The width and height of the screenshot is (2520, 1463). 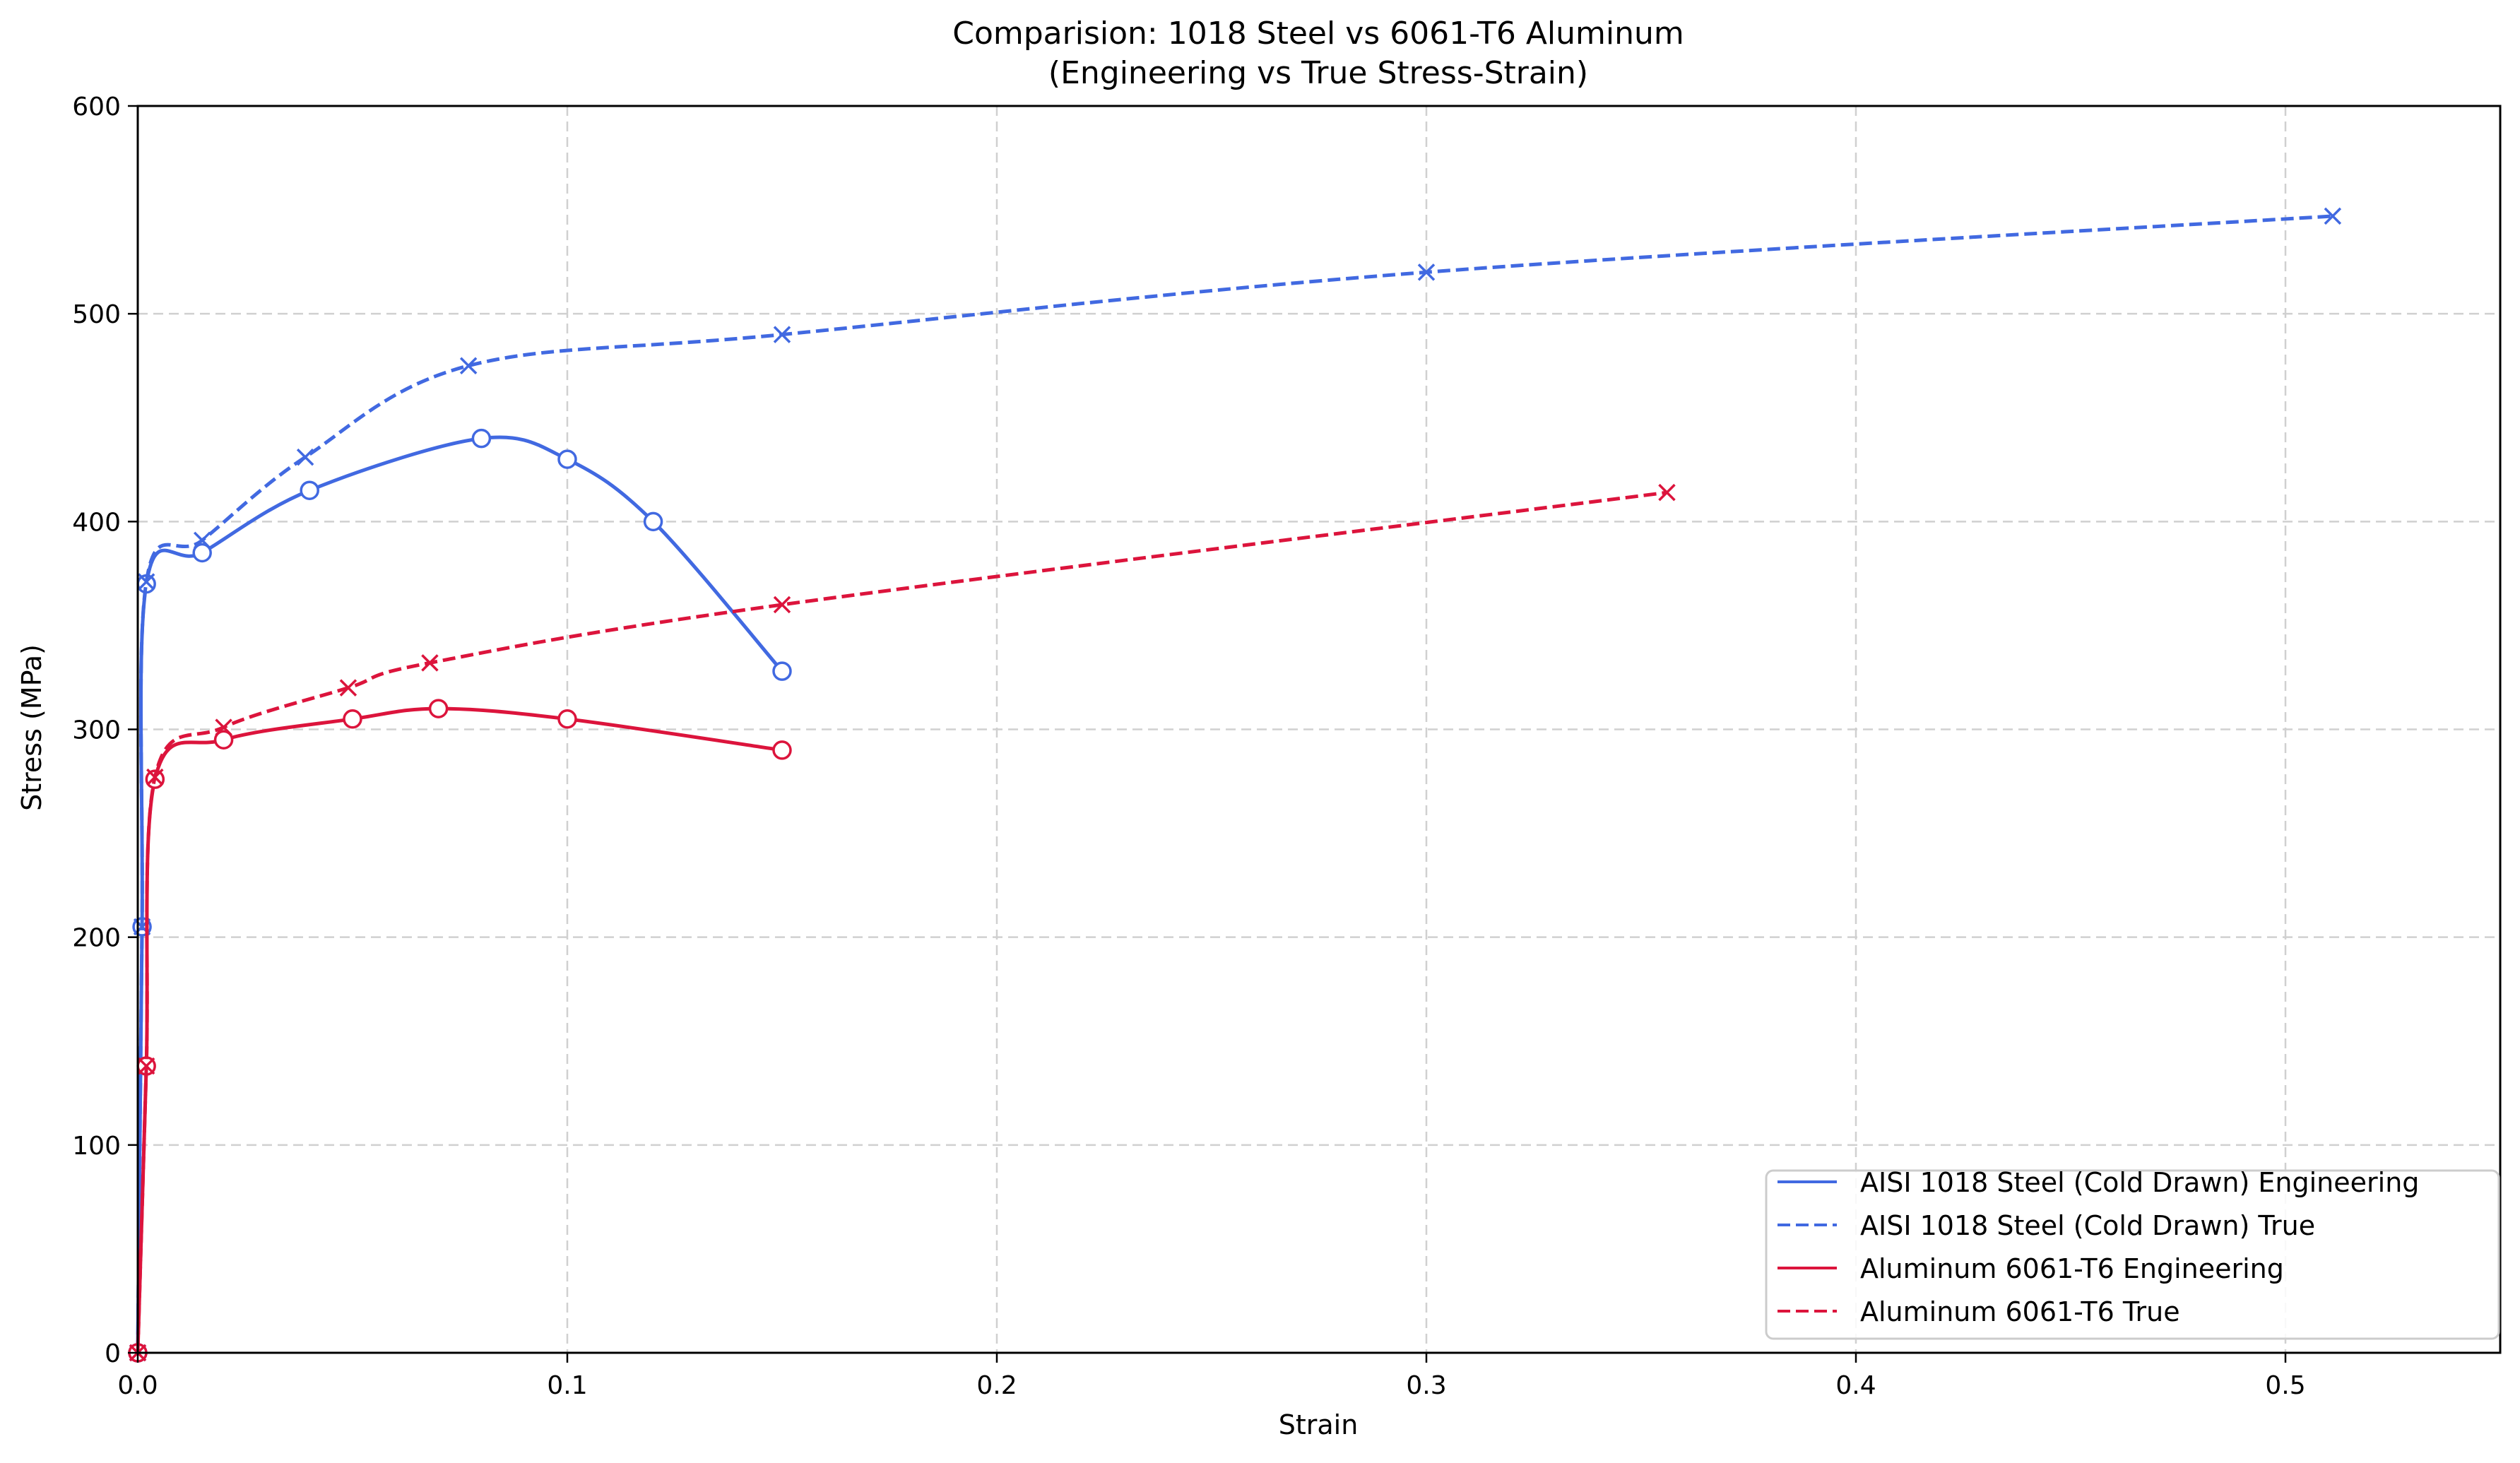 What do you see at coordinates (567, 1385) in the screenshot?
I see `x-tick-label: 0.1` at bounding box center [567, 1385].